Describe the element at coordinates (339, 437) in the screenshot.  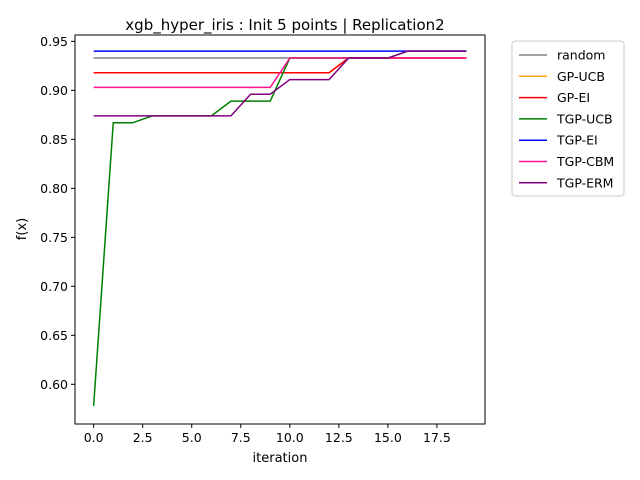
I see `x-tick-label: 12.5` at that location.